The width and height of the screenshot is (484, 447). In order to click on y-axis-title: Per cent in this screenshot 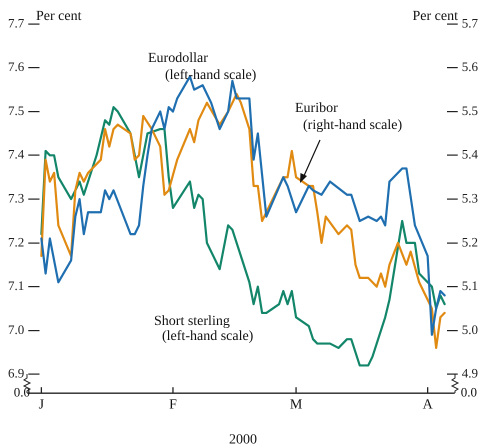, I will do `click(59, 16)`.